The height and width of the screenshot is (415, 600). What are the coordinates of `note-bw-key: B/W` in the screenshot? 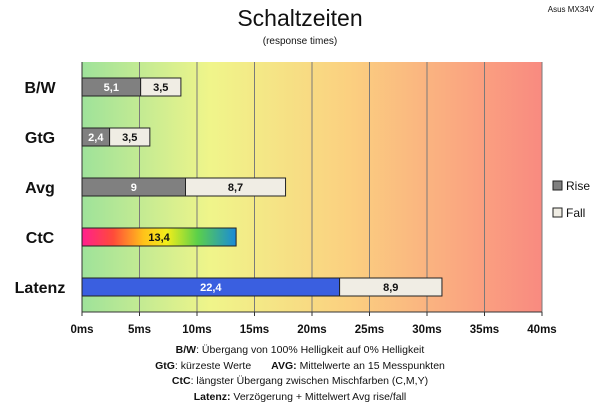 It's located at (186, 350).